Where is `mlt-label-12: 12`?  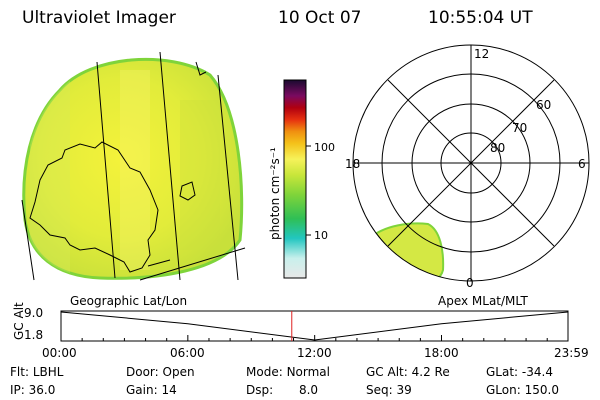
mlt-label-12: 12 is located at coordinates (482, 54).